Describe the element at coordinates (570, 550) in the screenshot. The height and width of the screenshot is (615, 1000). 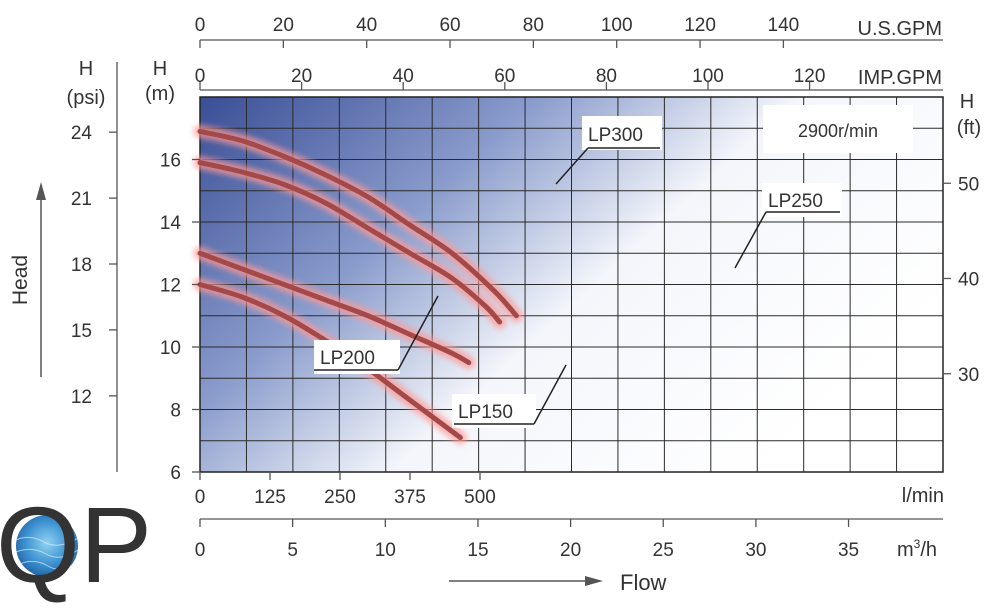
I see `m3h-tick-label: 20` at that location.